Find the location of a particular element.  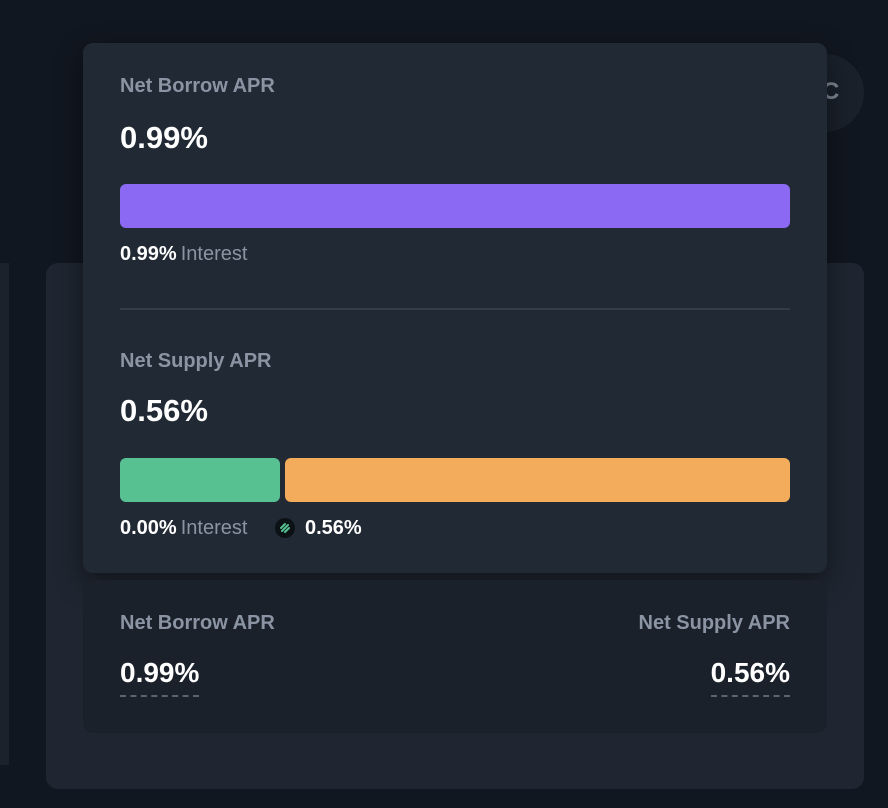

summary-borrow-value: 0.99% is located at coordinates (160, 677).